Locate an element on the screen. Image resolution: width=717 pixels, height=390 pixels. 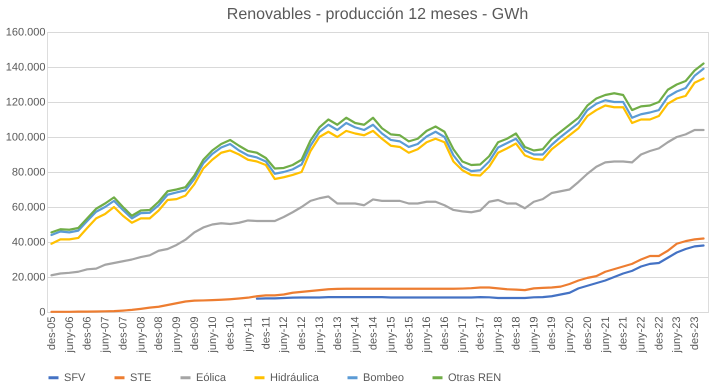
legend-label: Otras REN is located at coordinates (475, 378).